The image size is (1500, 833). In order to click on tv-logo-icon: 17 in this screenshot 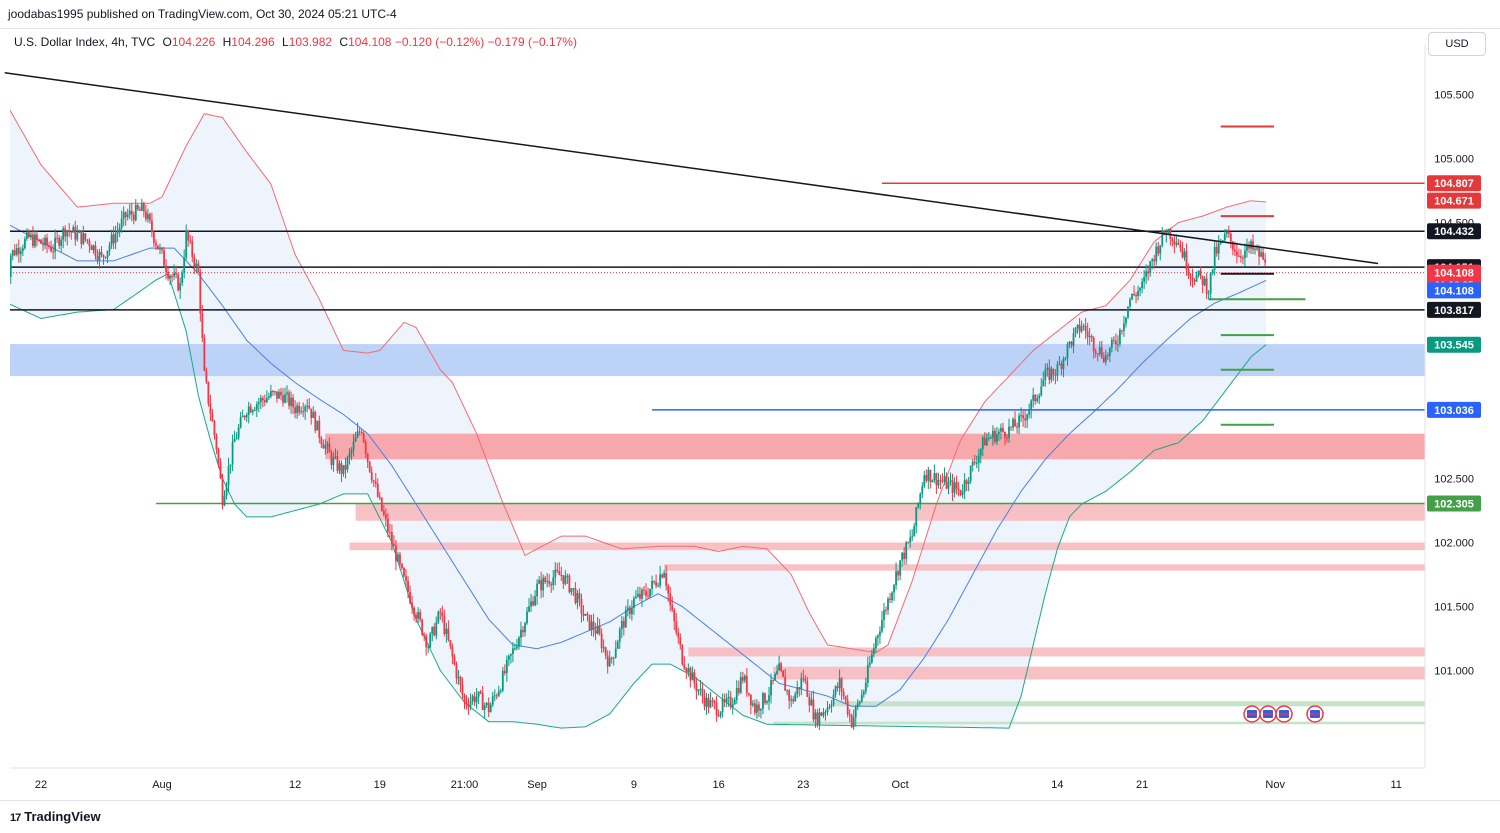, I will do `click(15, 818)`.